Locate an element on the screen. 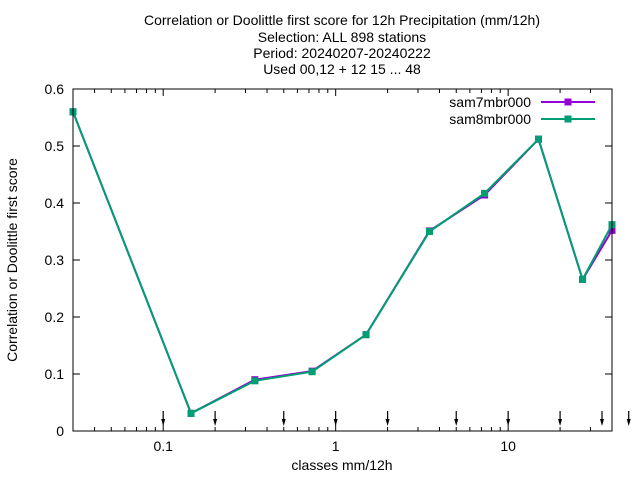  y-tick-label: 0.3 is located at coordinates (55, 260).